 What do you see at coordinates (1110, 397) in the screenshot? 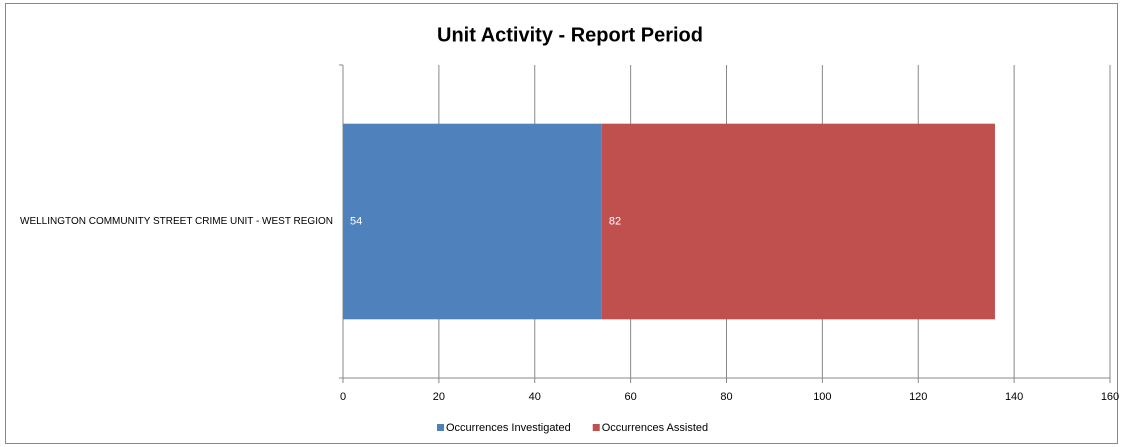
I see `x-tick-label: 160` at bounding box center [1110, 397].